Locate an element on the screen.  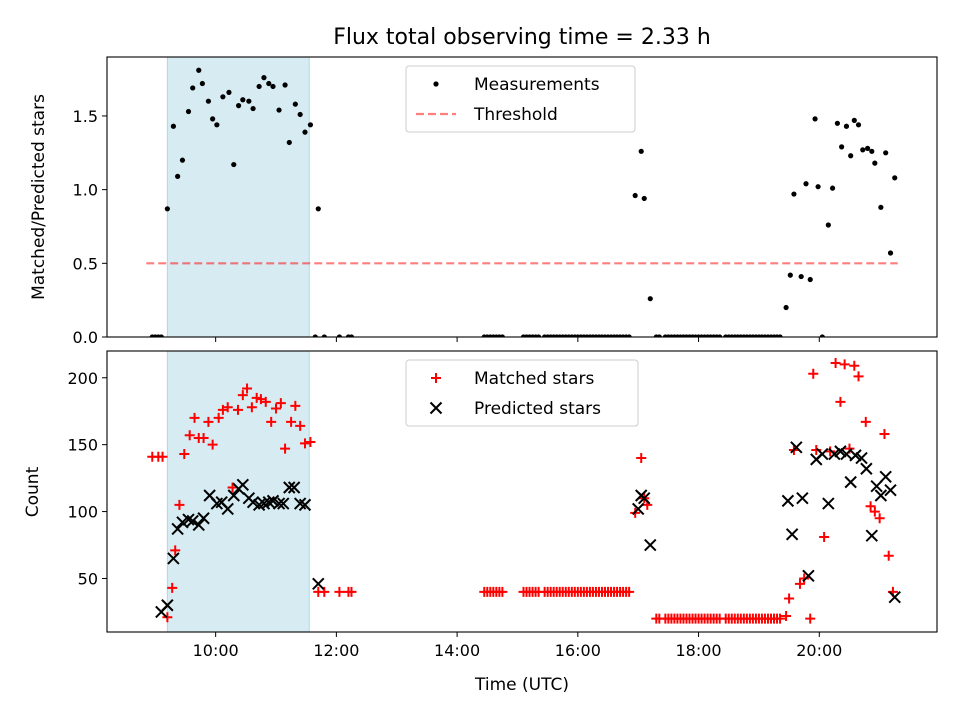
top-y-tick-label: 0.5 is located at coordinates (85, 263).